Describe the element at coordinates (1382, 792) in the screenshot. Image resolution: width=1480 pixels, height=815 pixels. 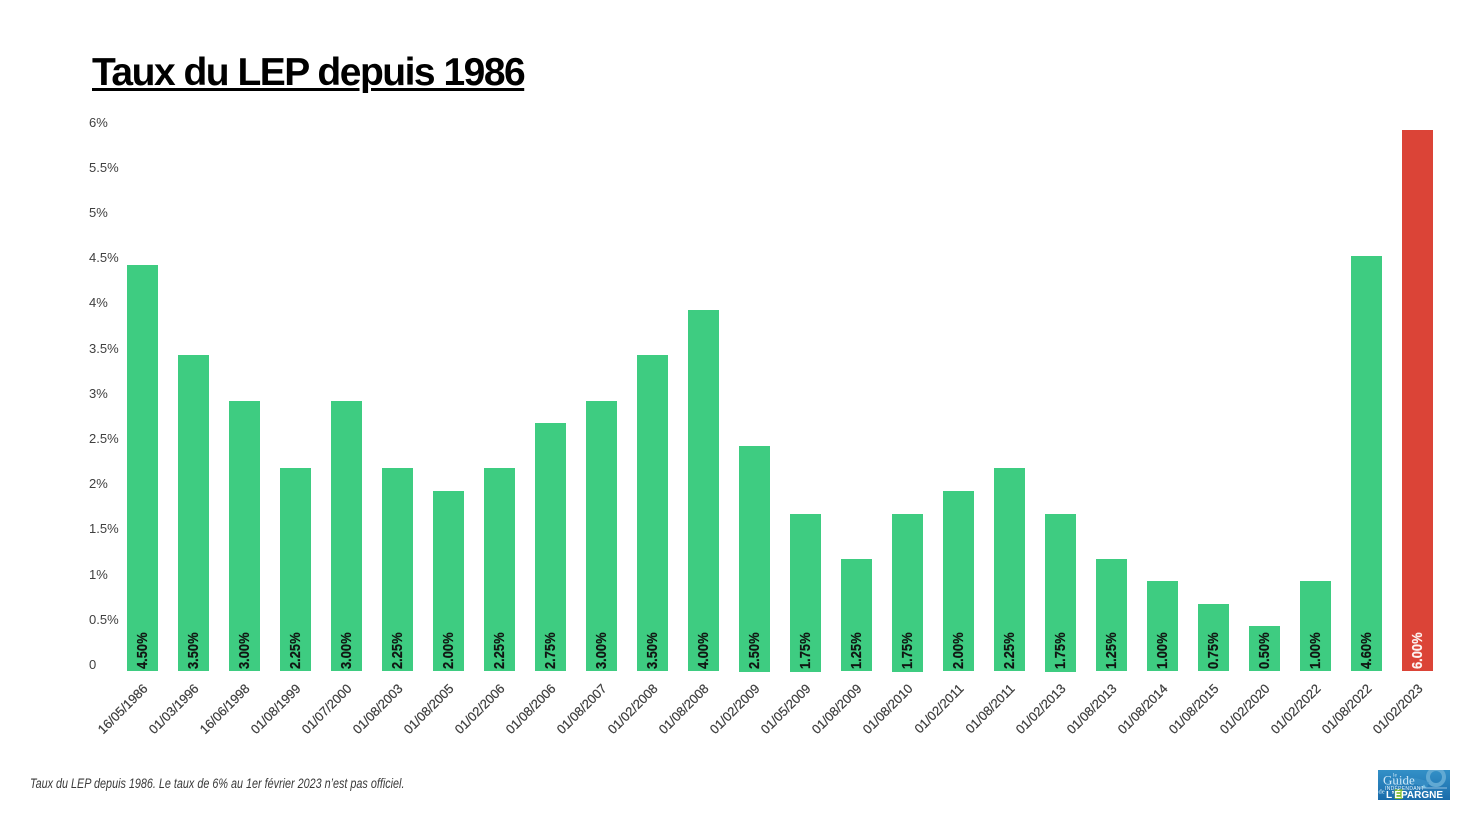
I see `svg-text: de` at that location.